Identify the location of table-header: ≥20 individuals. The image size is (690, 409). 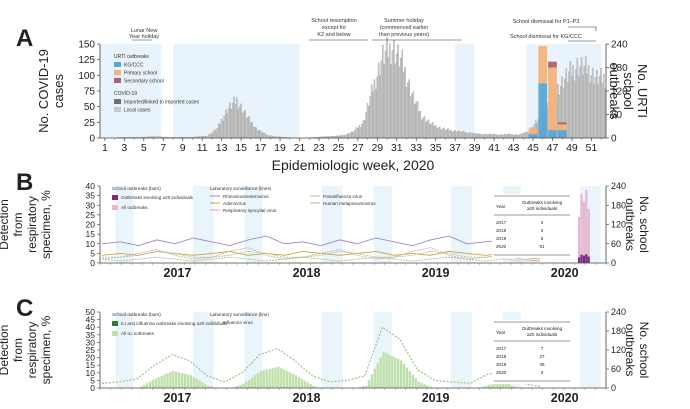
(542, 208).